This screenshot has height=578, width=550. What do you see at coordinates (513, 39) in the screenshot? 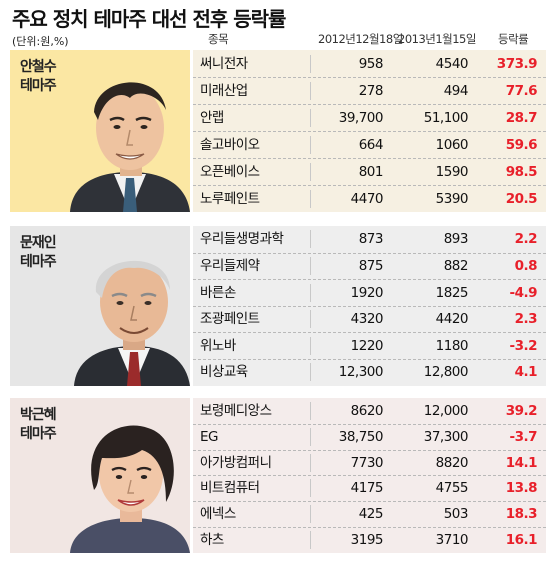
I see `header-change: 등락률` at bounding box center [513, 39].